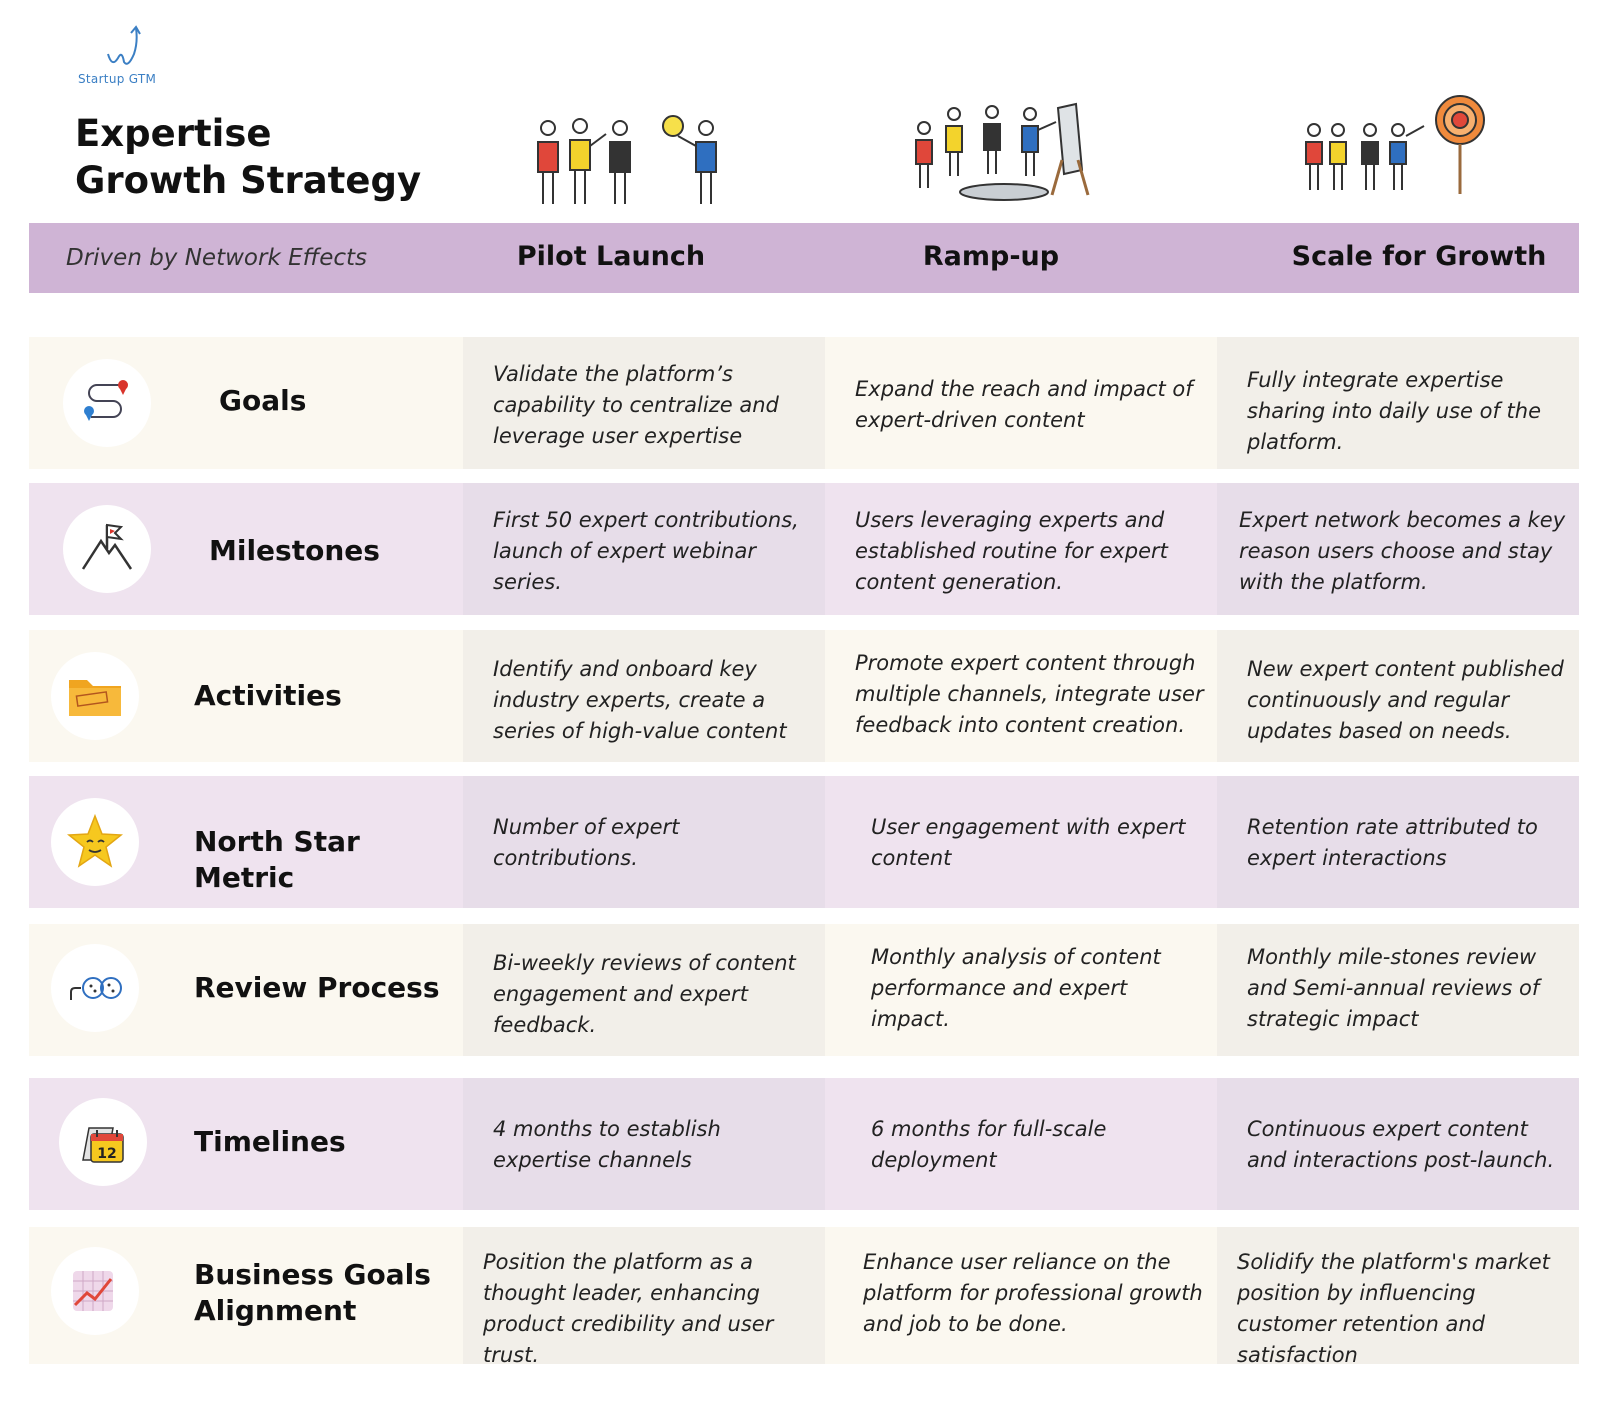  Describe the element at coordinates (989, 1144) in the screenshot. I see `timelines-ramp-up: 6 months for full-scale deployment` at that location.